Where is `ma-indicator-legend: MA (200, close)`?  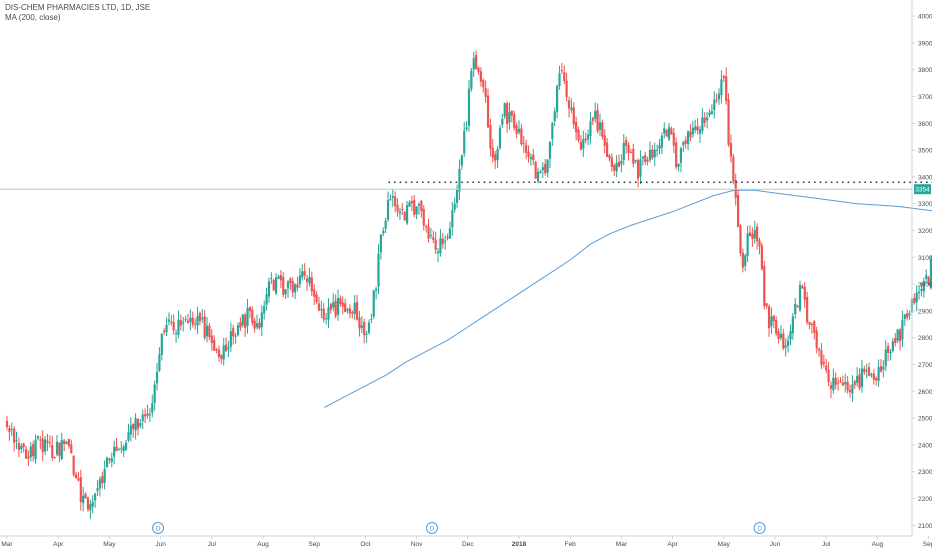
ma-indicator-legend: MA (200, close) is located at coordinates (33, 17).